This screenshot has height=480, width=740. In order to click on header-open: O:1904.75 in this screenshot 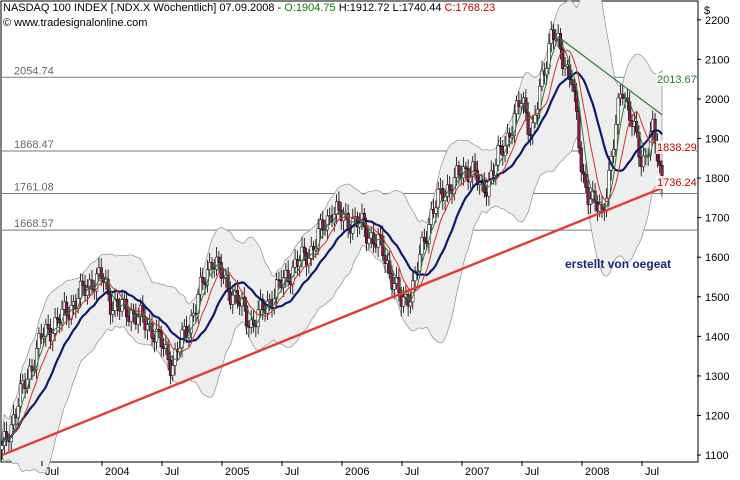, I will do `click(310, 8)`.